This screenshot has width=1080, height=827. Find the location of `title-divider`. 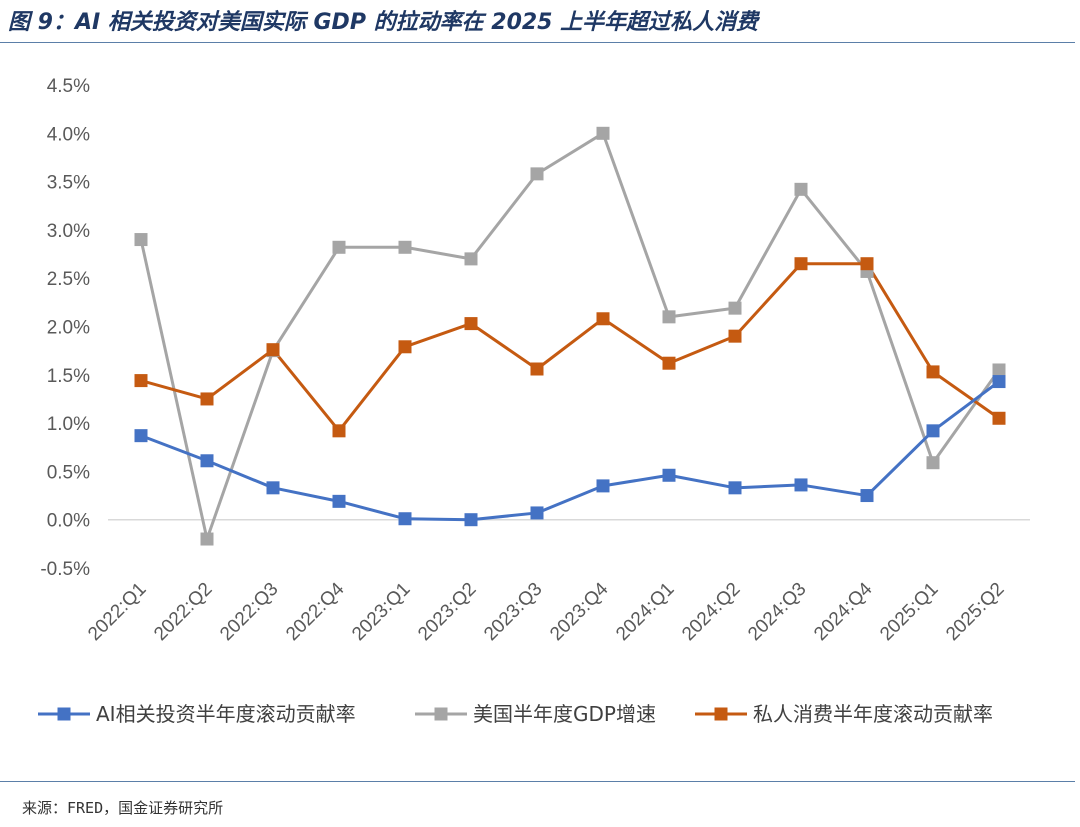

title-divider is located at coordinates (537, 42).